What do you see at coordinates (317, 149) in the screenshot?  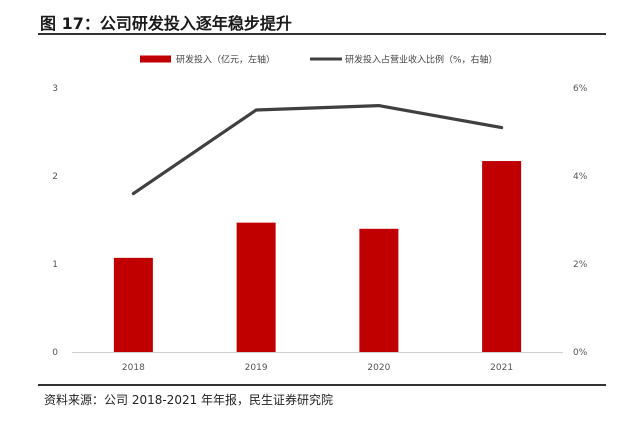 I see `line-rd-ratio` at bounding box center [317, 149].